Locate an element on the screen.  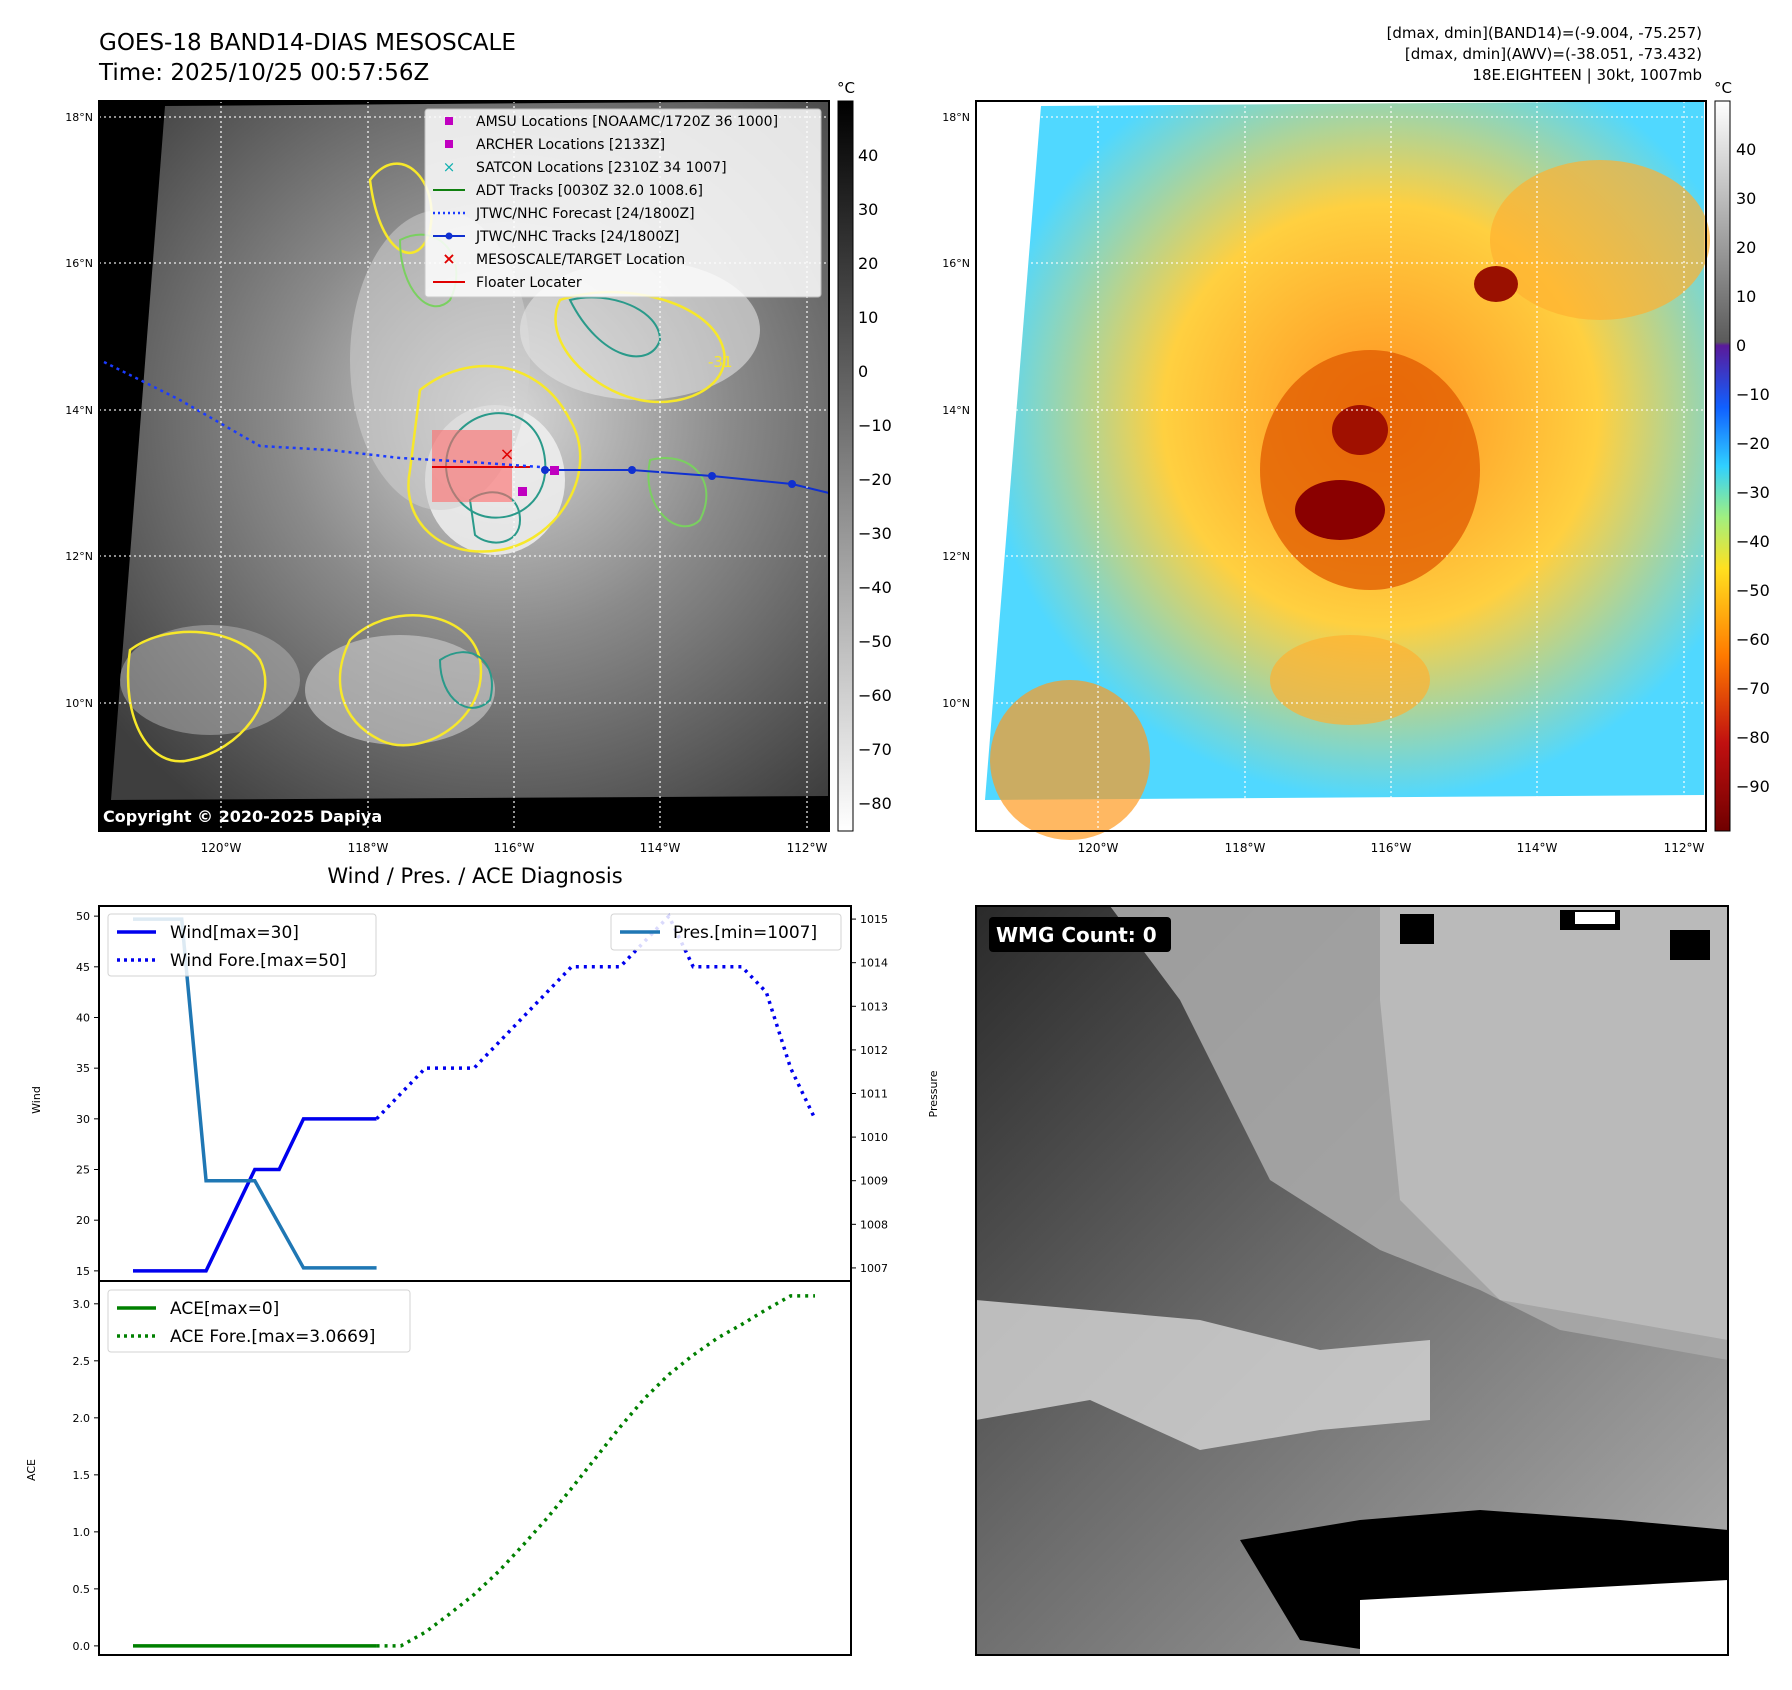
svg-text: 114°W is located at coordinates (1537, 848).